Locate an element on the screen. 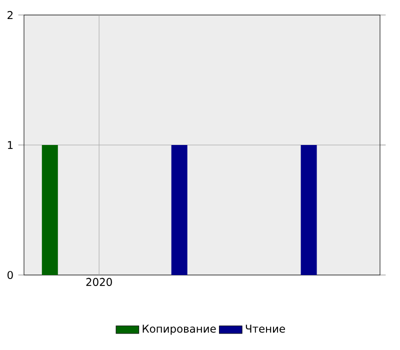 This screenshot has width=400, height=350. legend-label: Копирование is located at coordinates (179, 329).